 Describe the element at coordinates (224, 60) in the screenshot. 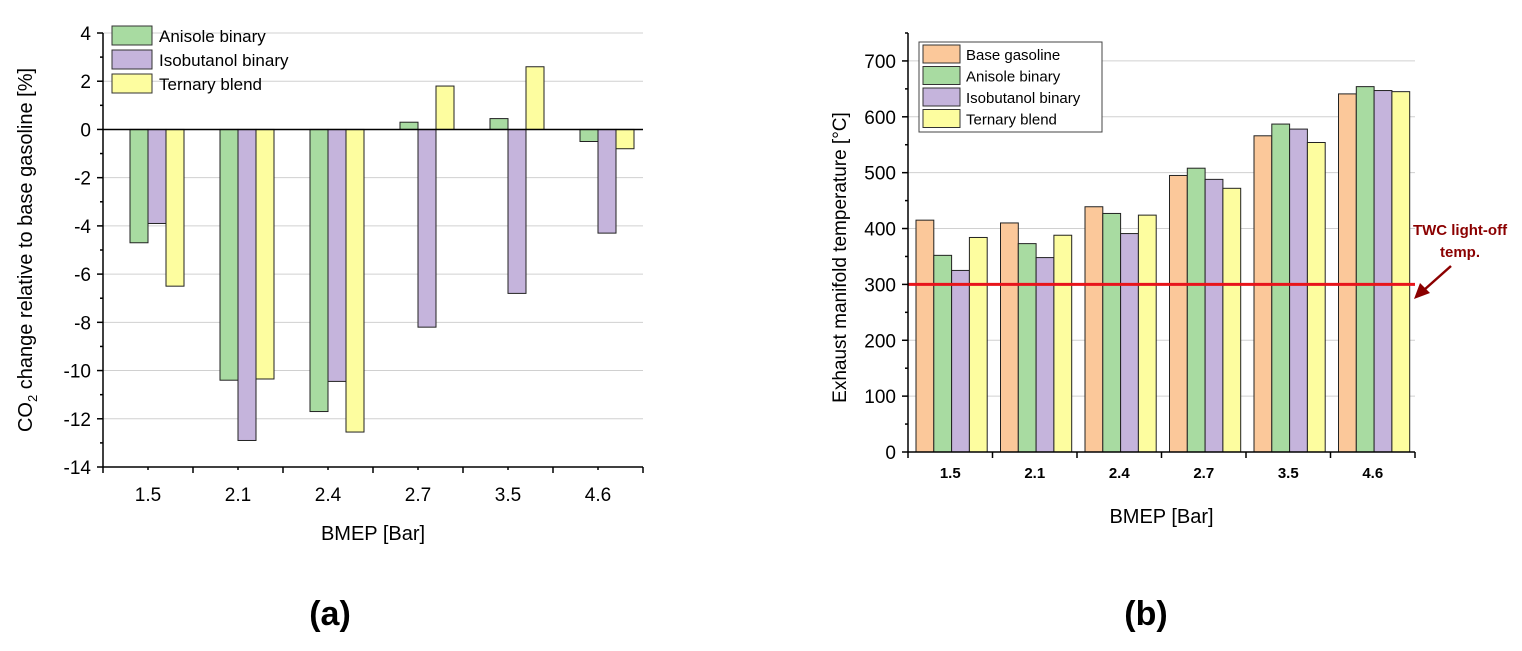

I see `a-legend-label: Isobutanol binary` at that location.